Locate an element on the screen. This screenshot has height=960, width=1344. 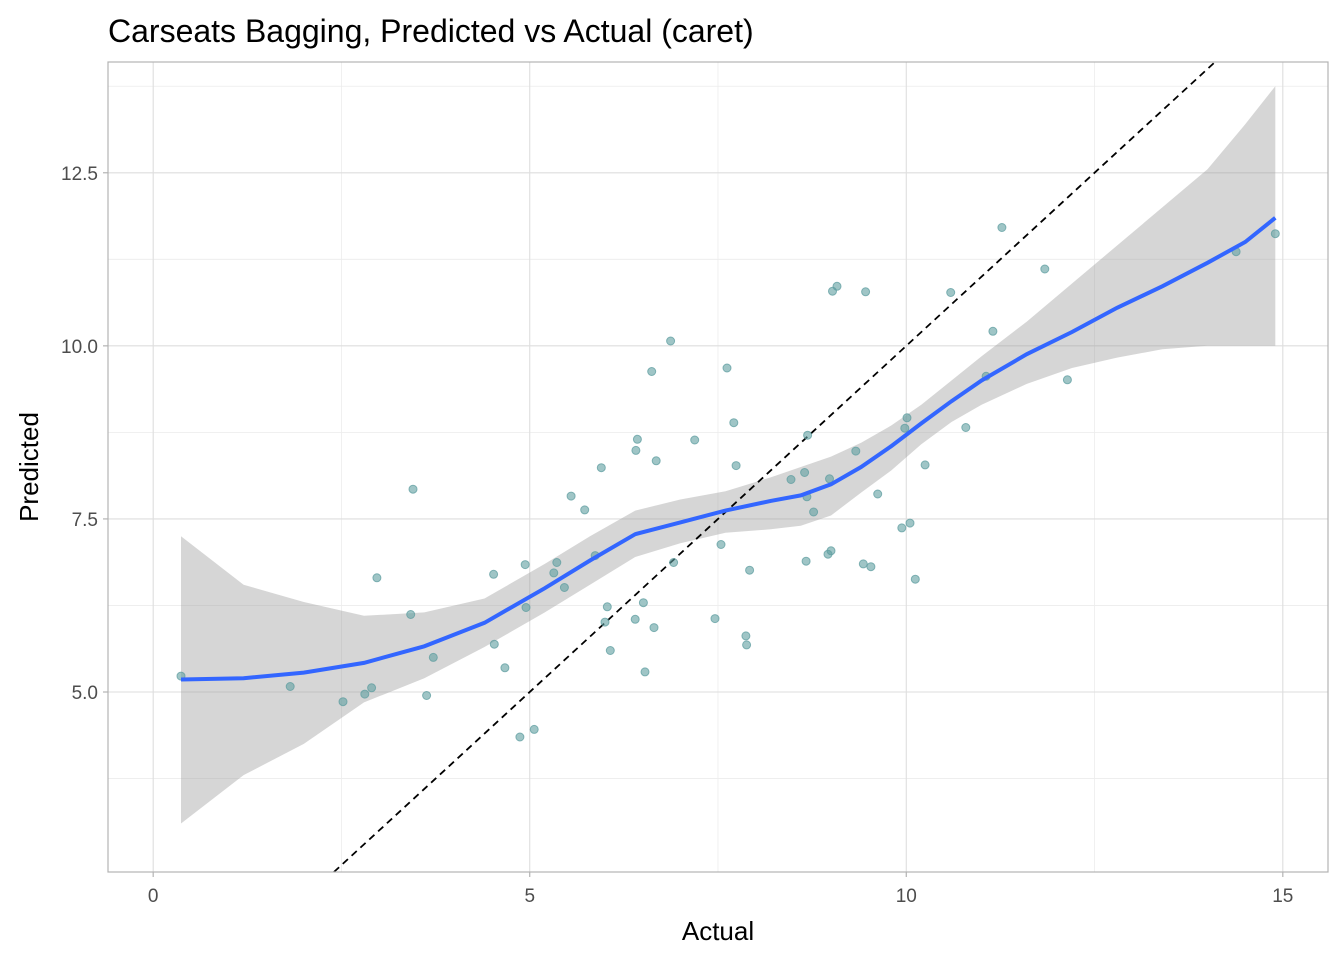
x-tick-label: 10 is located at coordinates (906, 896).